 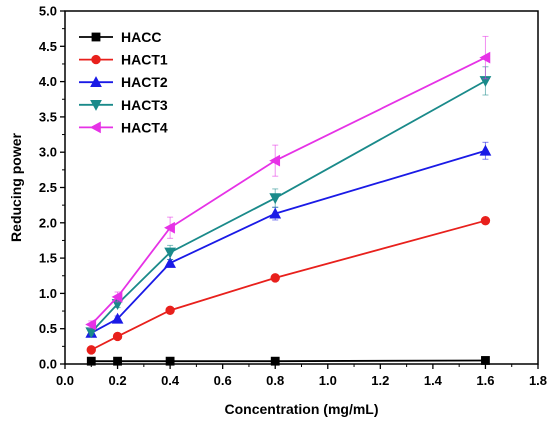 I want to click on y-tick-label: 4.0, so click(x=48, y=81).